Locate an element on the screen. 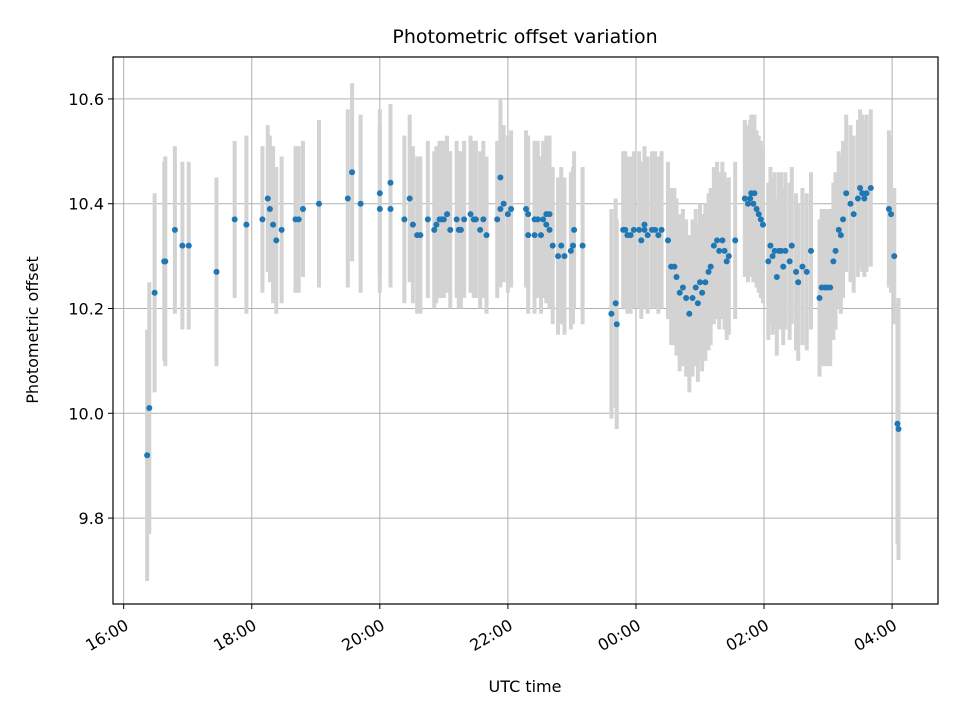  x-axis-title: UTC time is located at coordinates (525, 686).